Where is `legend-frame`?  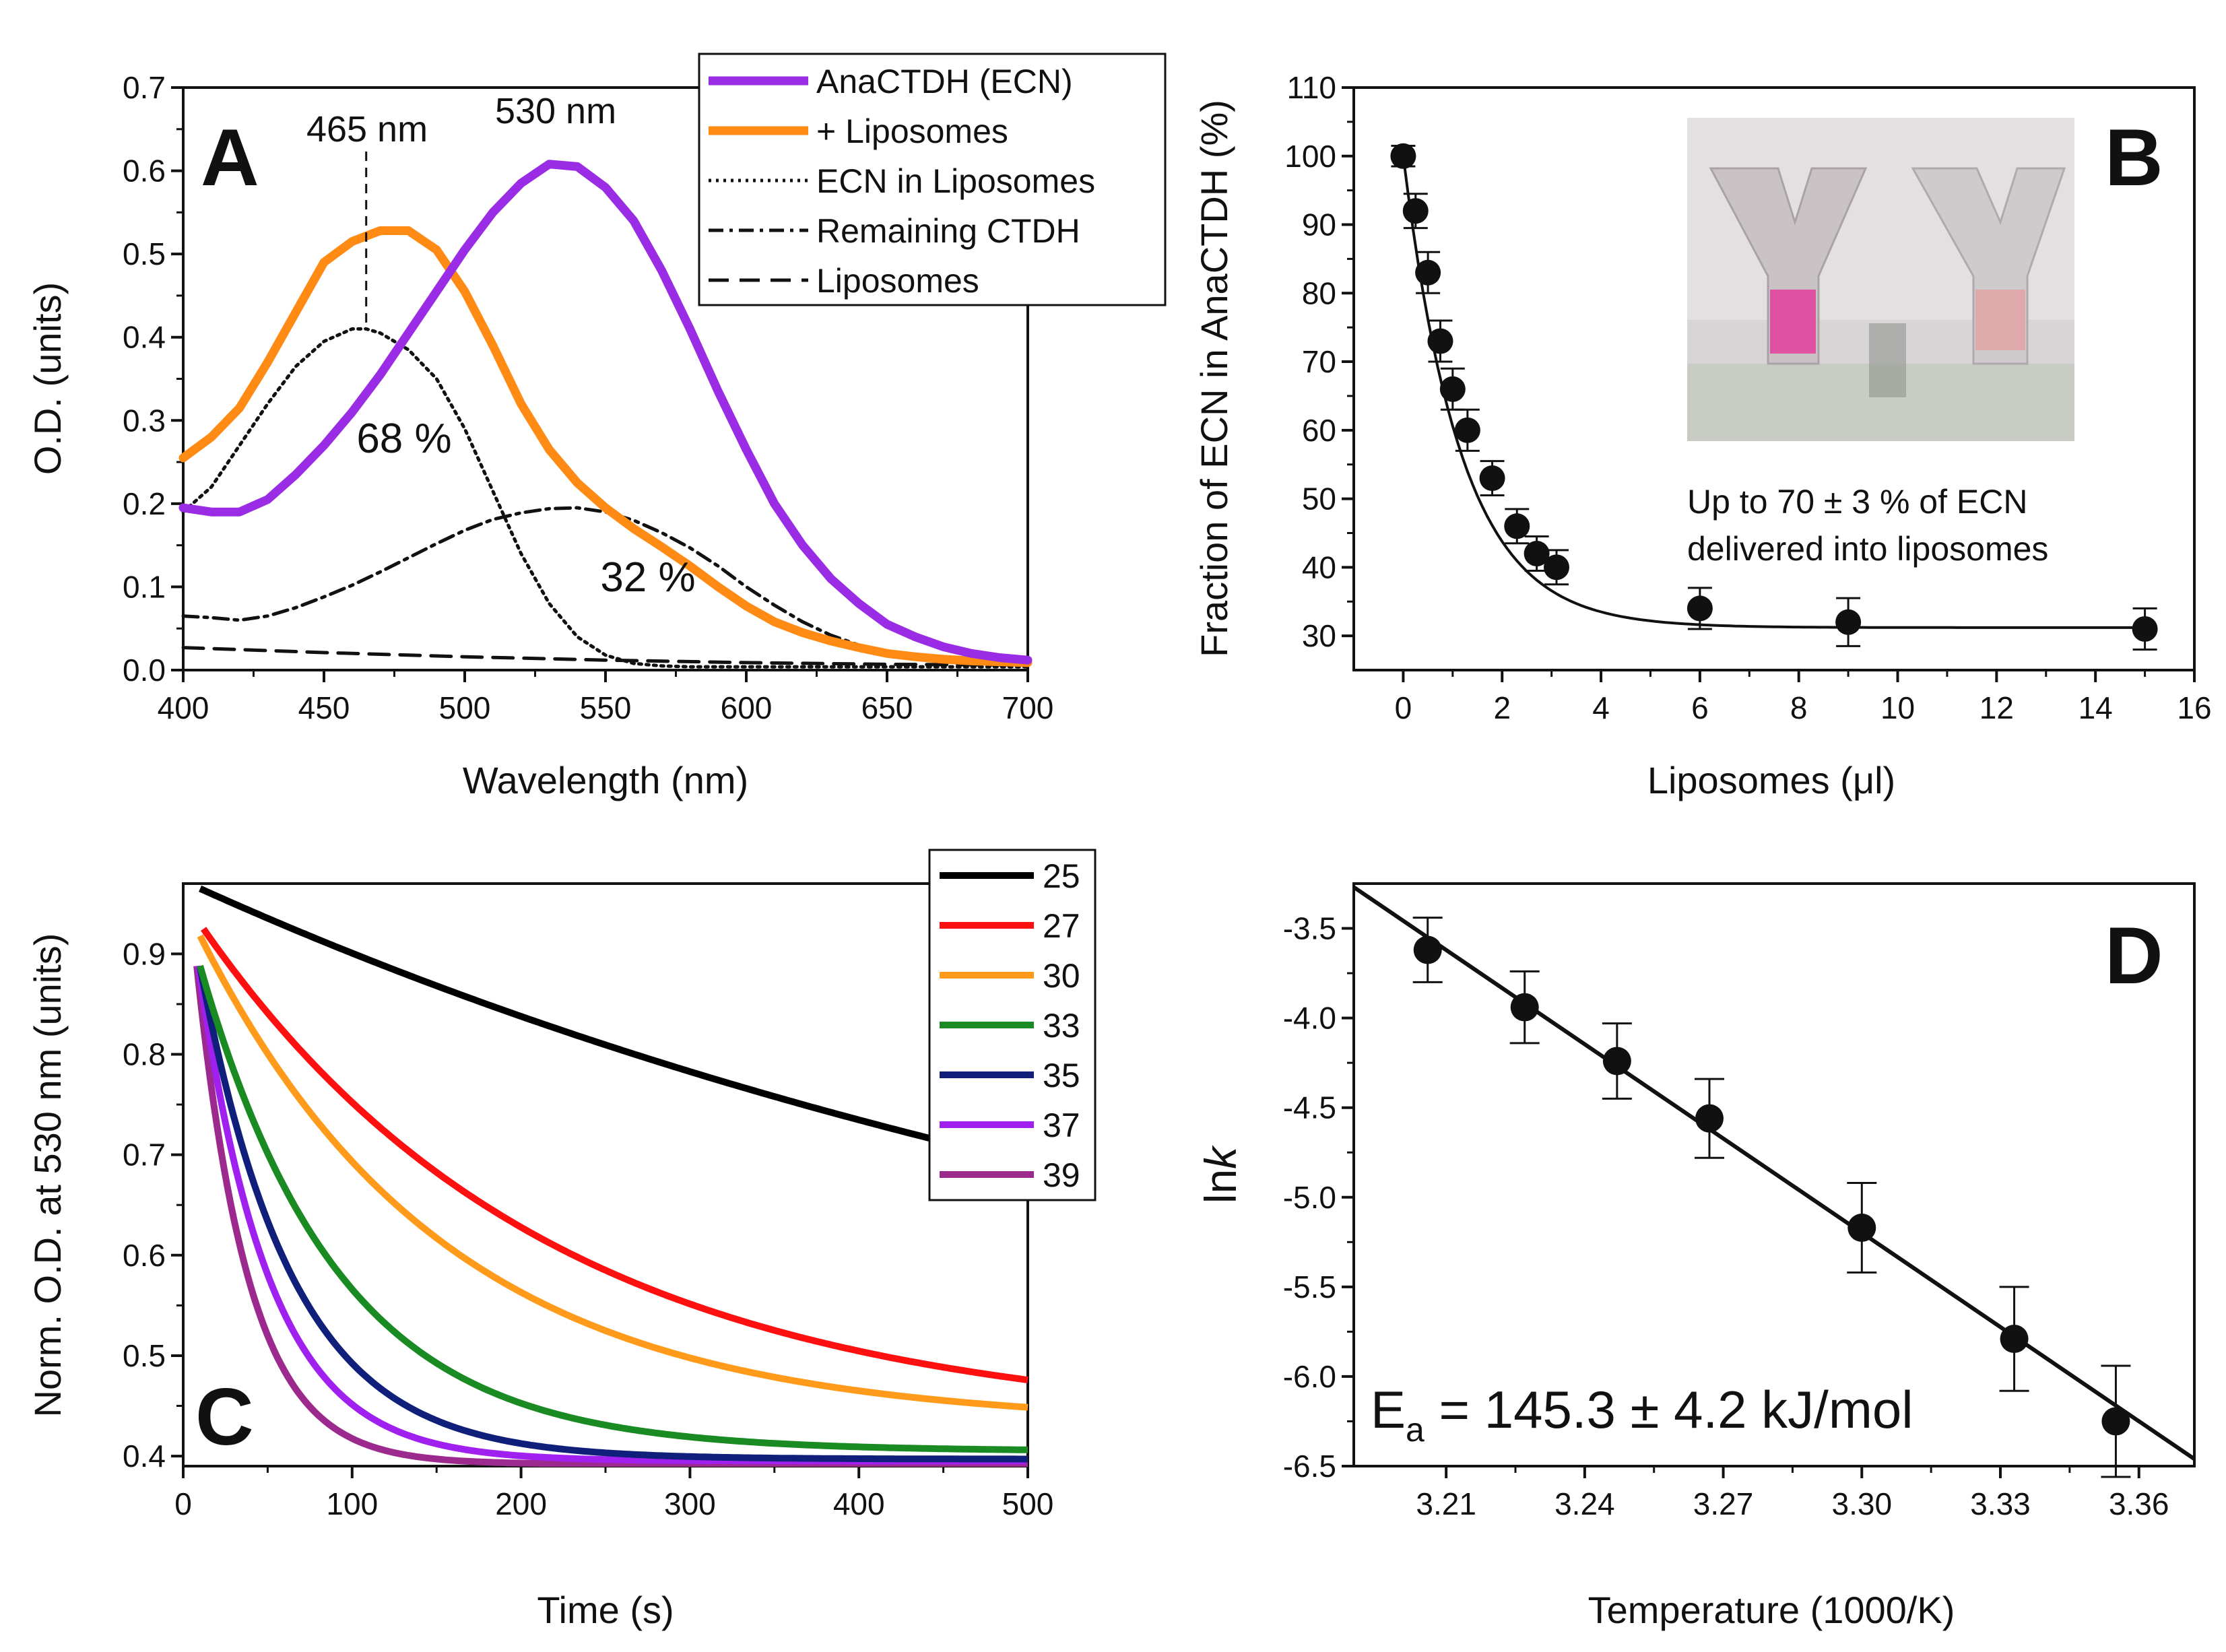 legend-frame is located at coordinates (933, 179).